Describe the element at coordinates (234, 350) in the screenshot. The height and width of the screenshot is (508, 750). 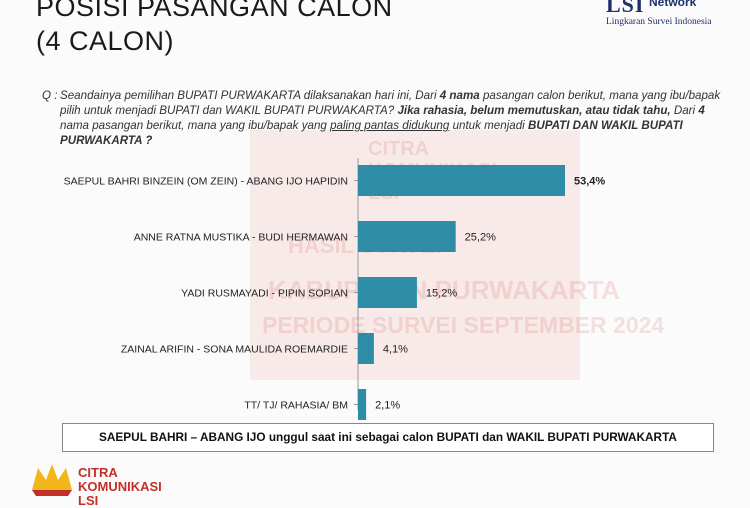
I see `category-label-4: ZAINAL ARIFIN - SONA MAULIDA ROEMARDIE` at that location.